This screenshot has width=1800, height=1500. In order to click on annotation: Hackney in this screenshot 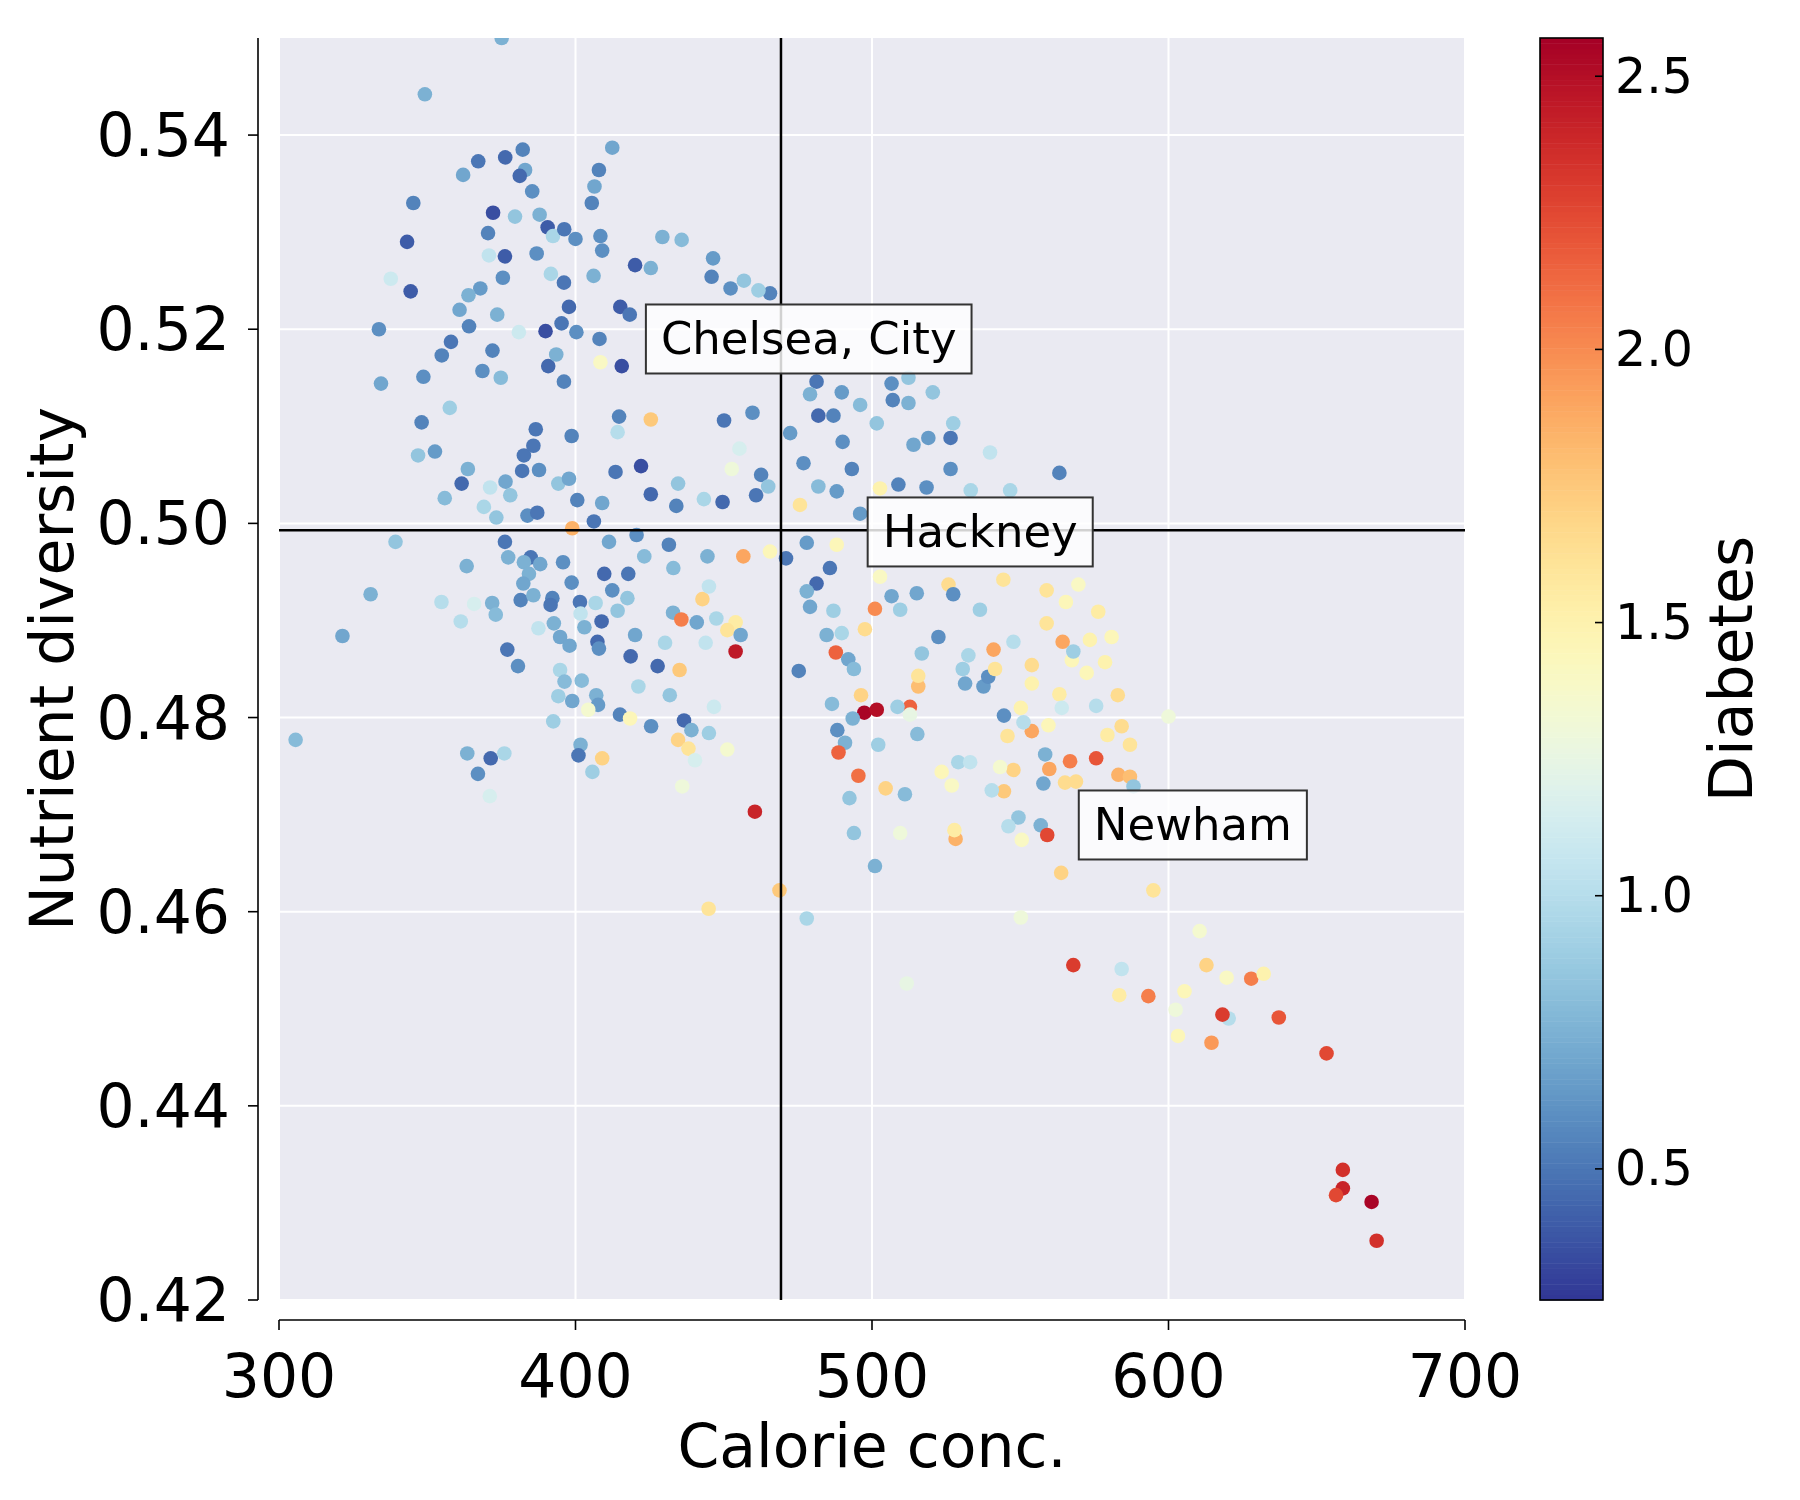, I will do `click(980, 532)`.